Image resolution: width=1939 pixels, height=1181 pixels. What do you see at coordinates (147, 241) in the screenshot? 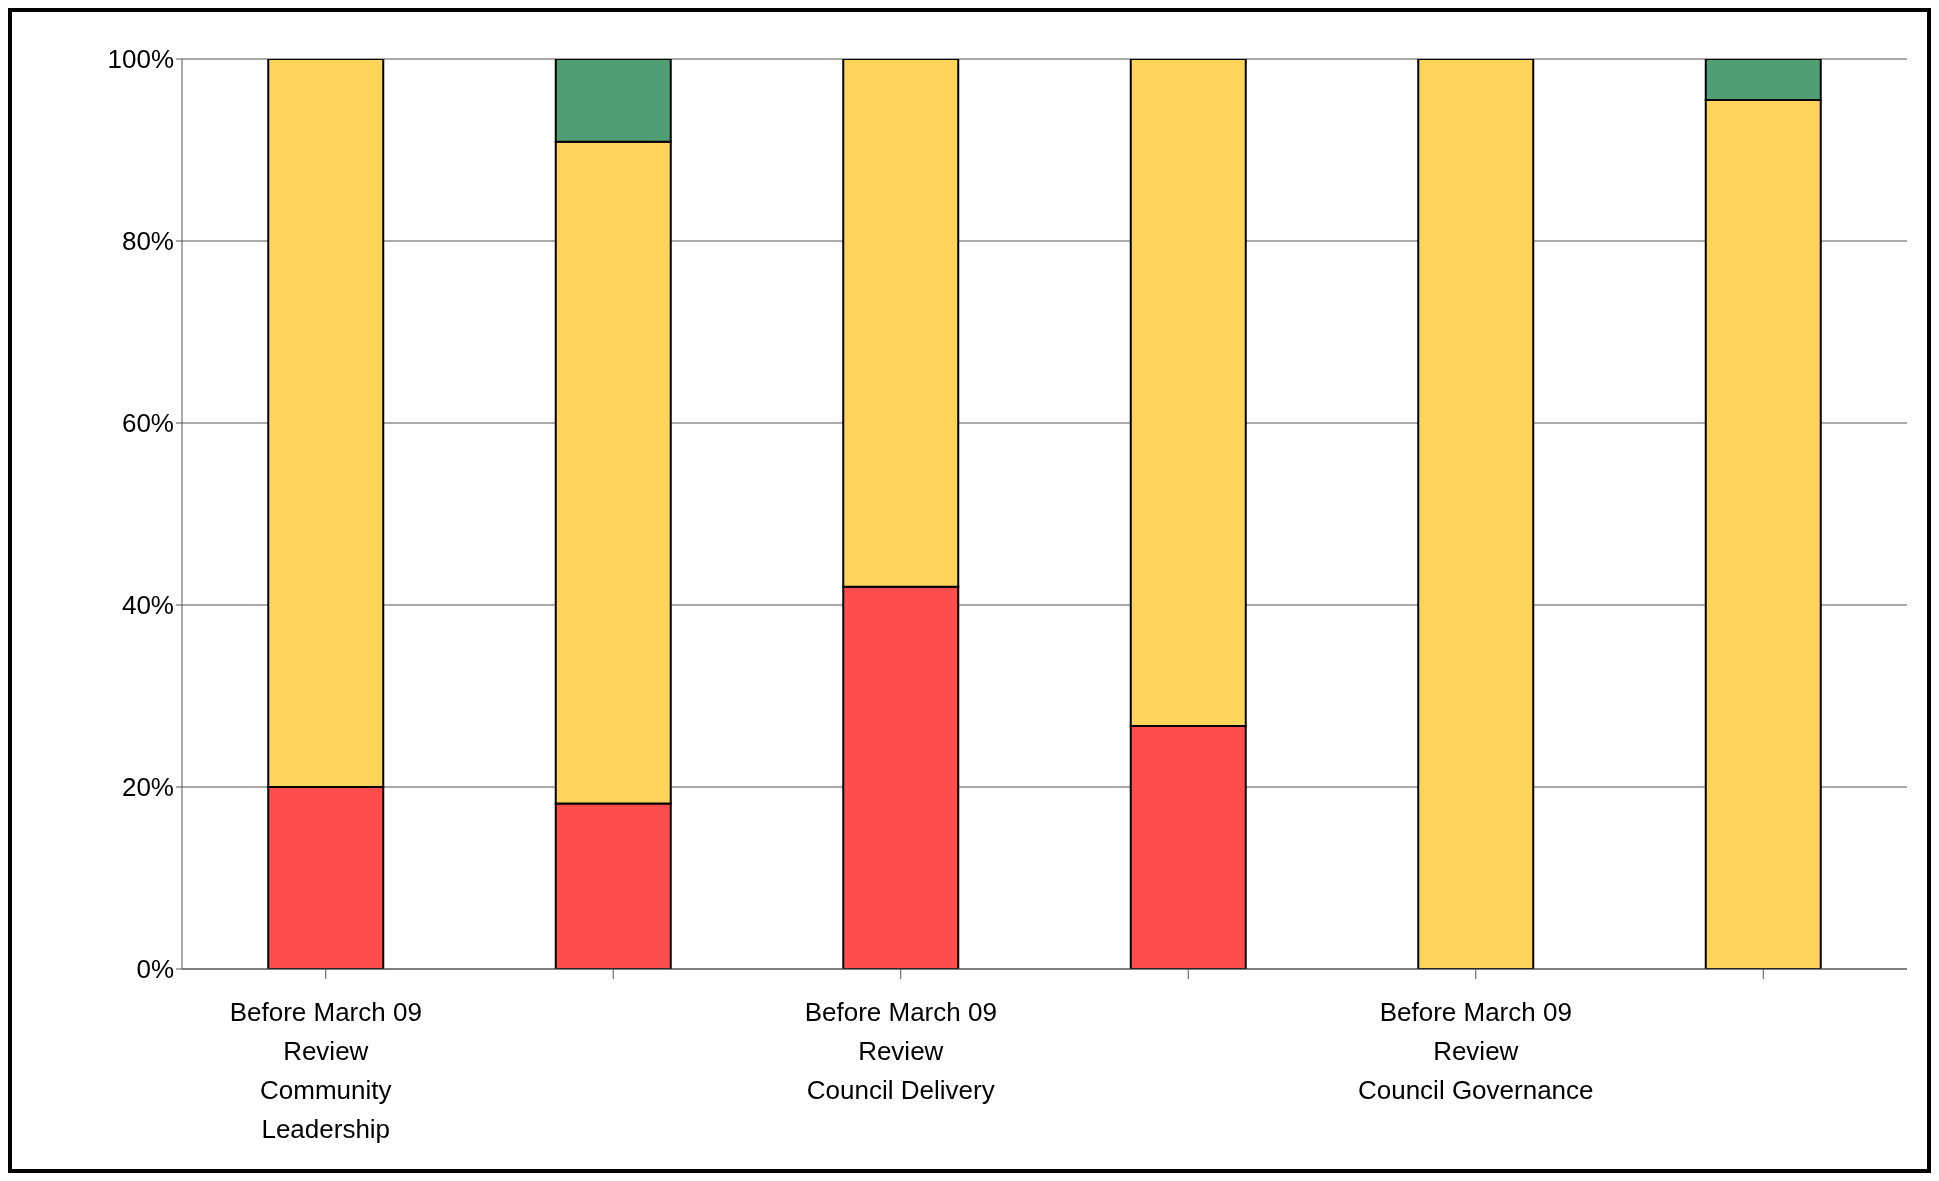
I see `y-tick-label: 80%` at bounding box center [147, 241].